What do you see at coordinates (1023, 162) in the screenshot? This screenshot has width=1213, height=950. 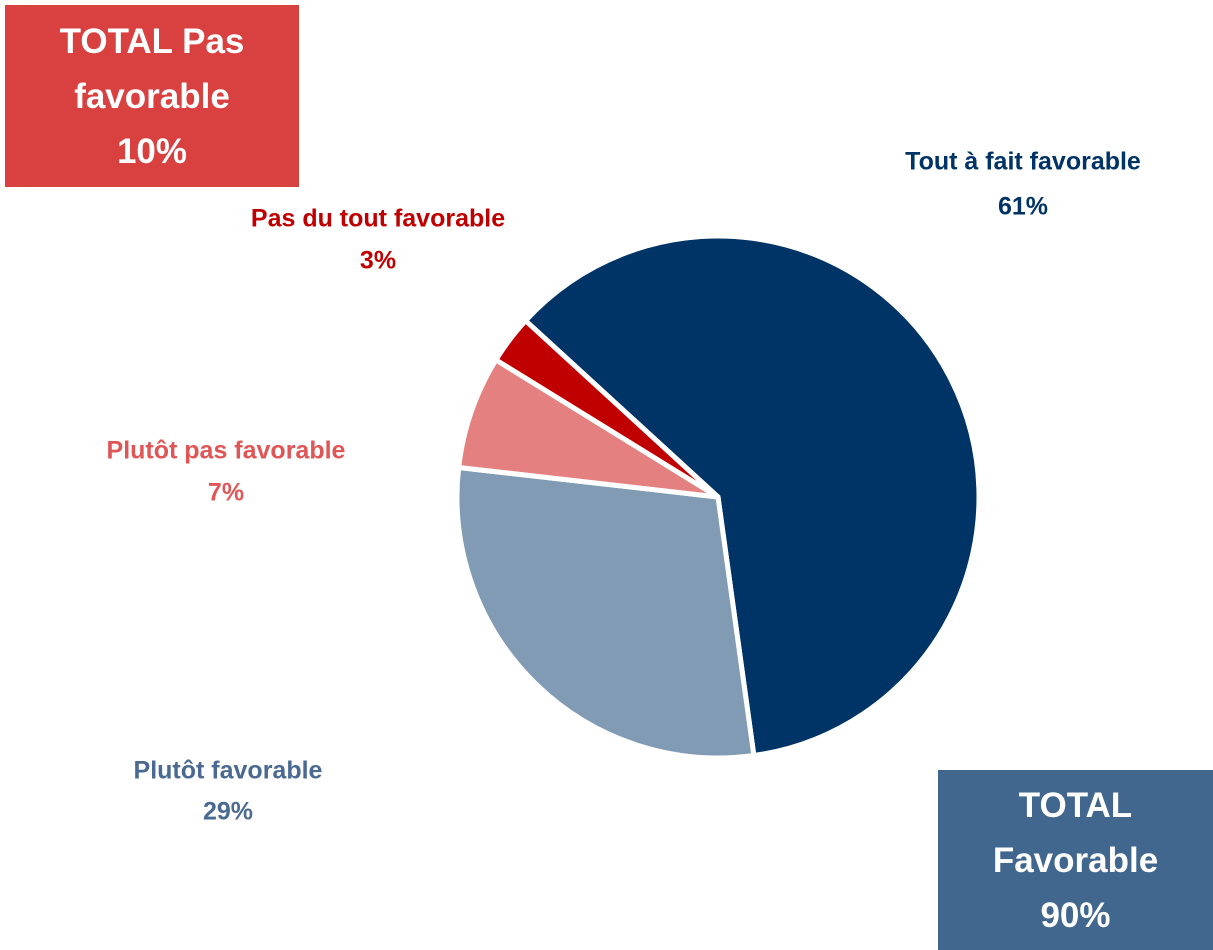 I see `slice-label: Tout à fait favorable` at bounding box center [1023, 162].